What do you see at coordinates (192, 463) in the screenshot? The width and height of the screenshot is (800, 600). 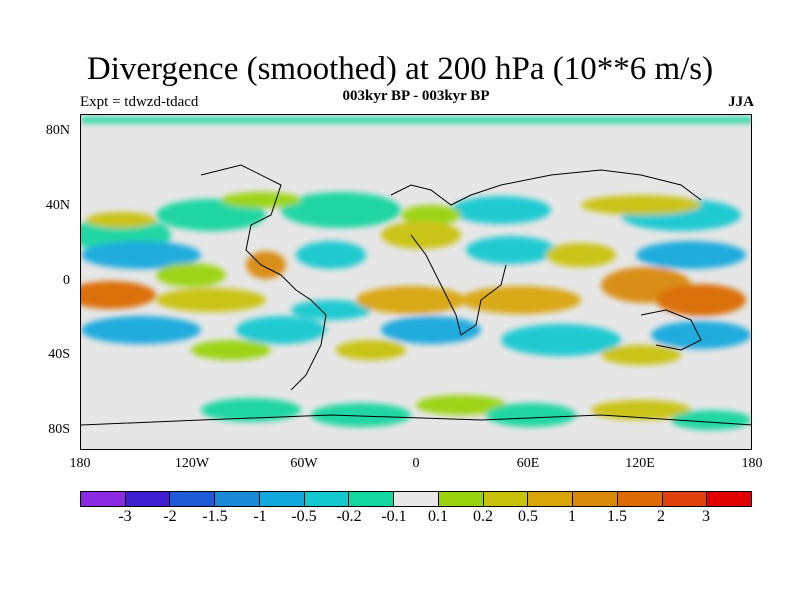 I see `lon-label-120w: 120W` at bounding box center [192, 463].